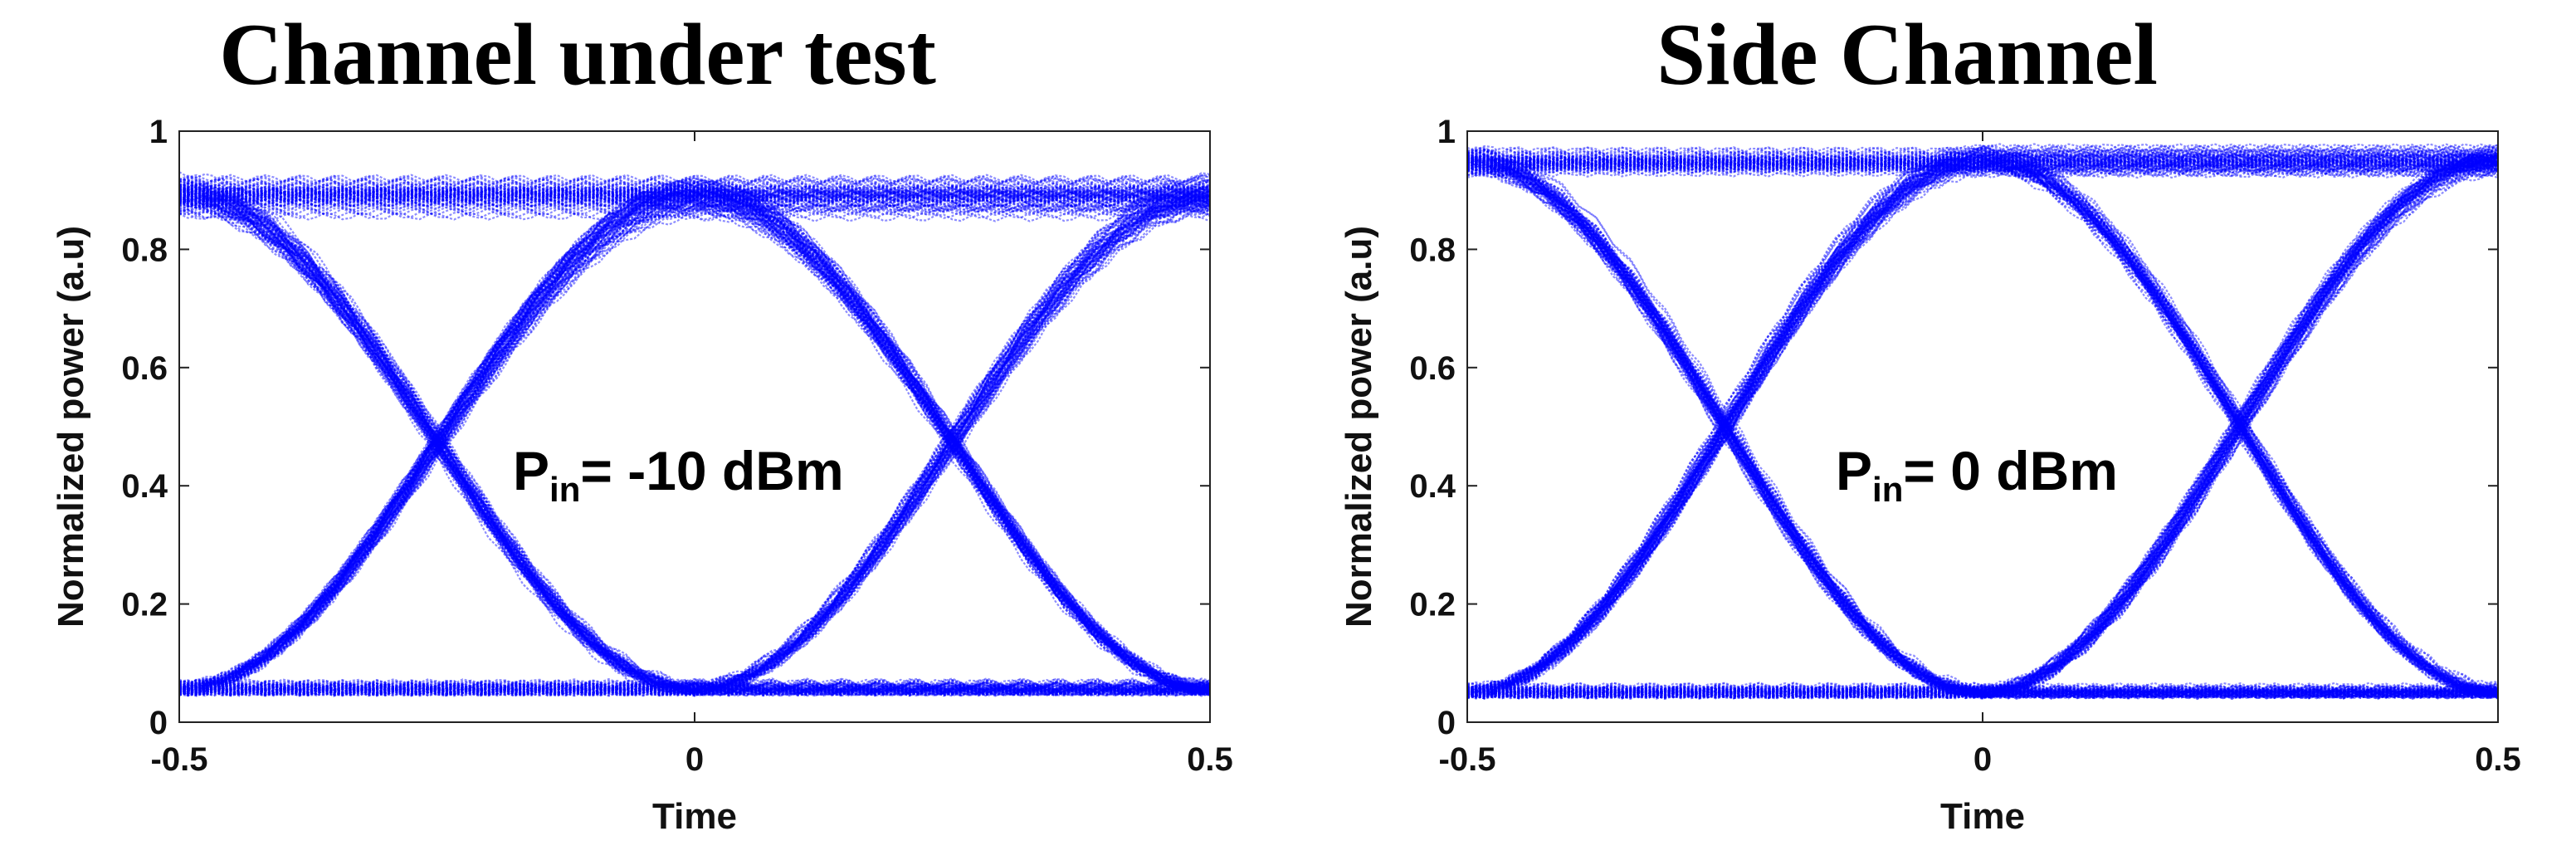 Image resolution: width=2576 pixels, height=860 pixels. What do you see at coordinates (2498, 759) in the screenshot?
I see `x-tick-label: 0.5` at bounding box center [2498, 759].